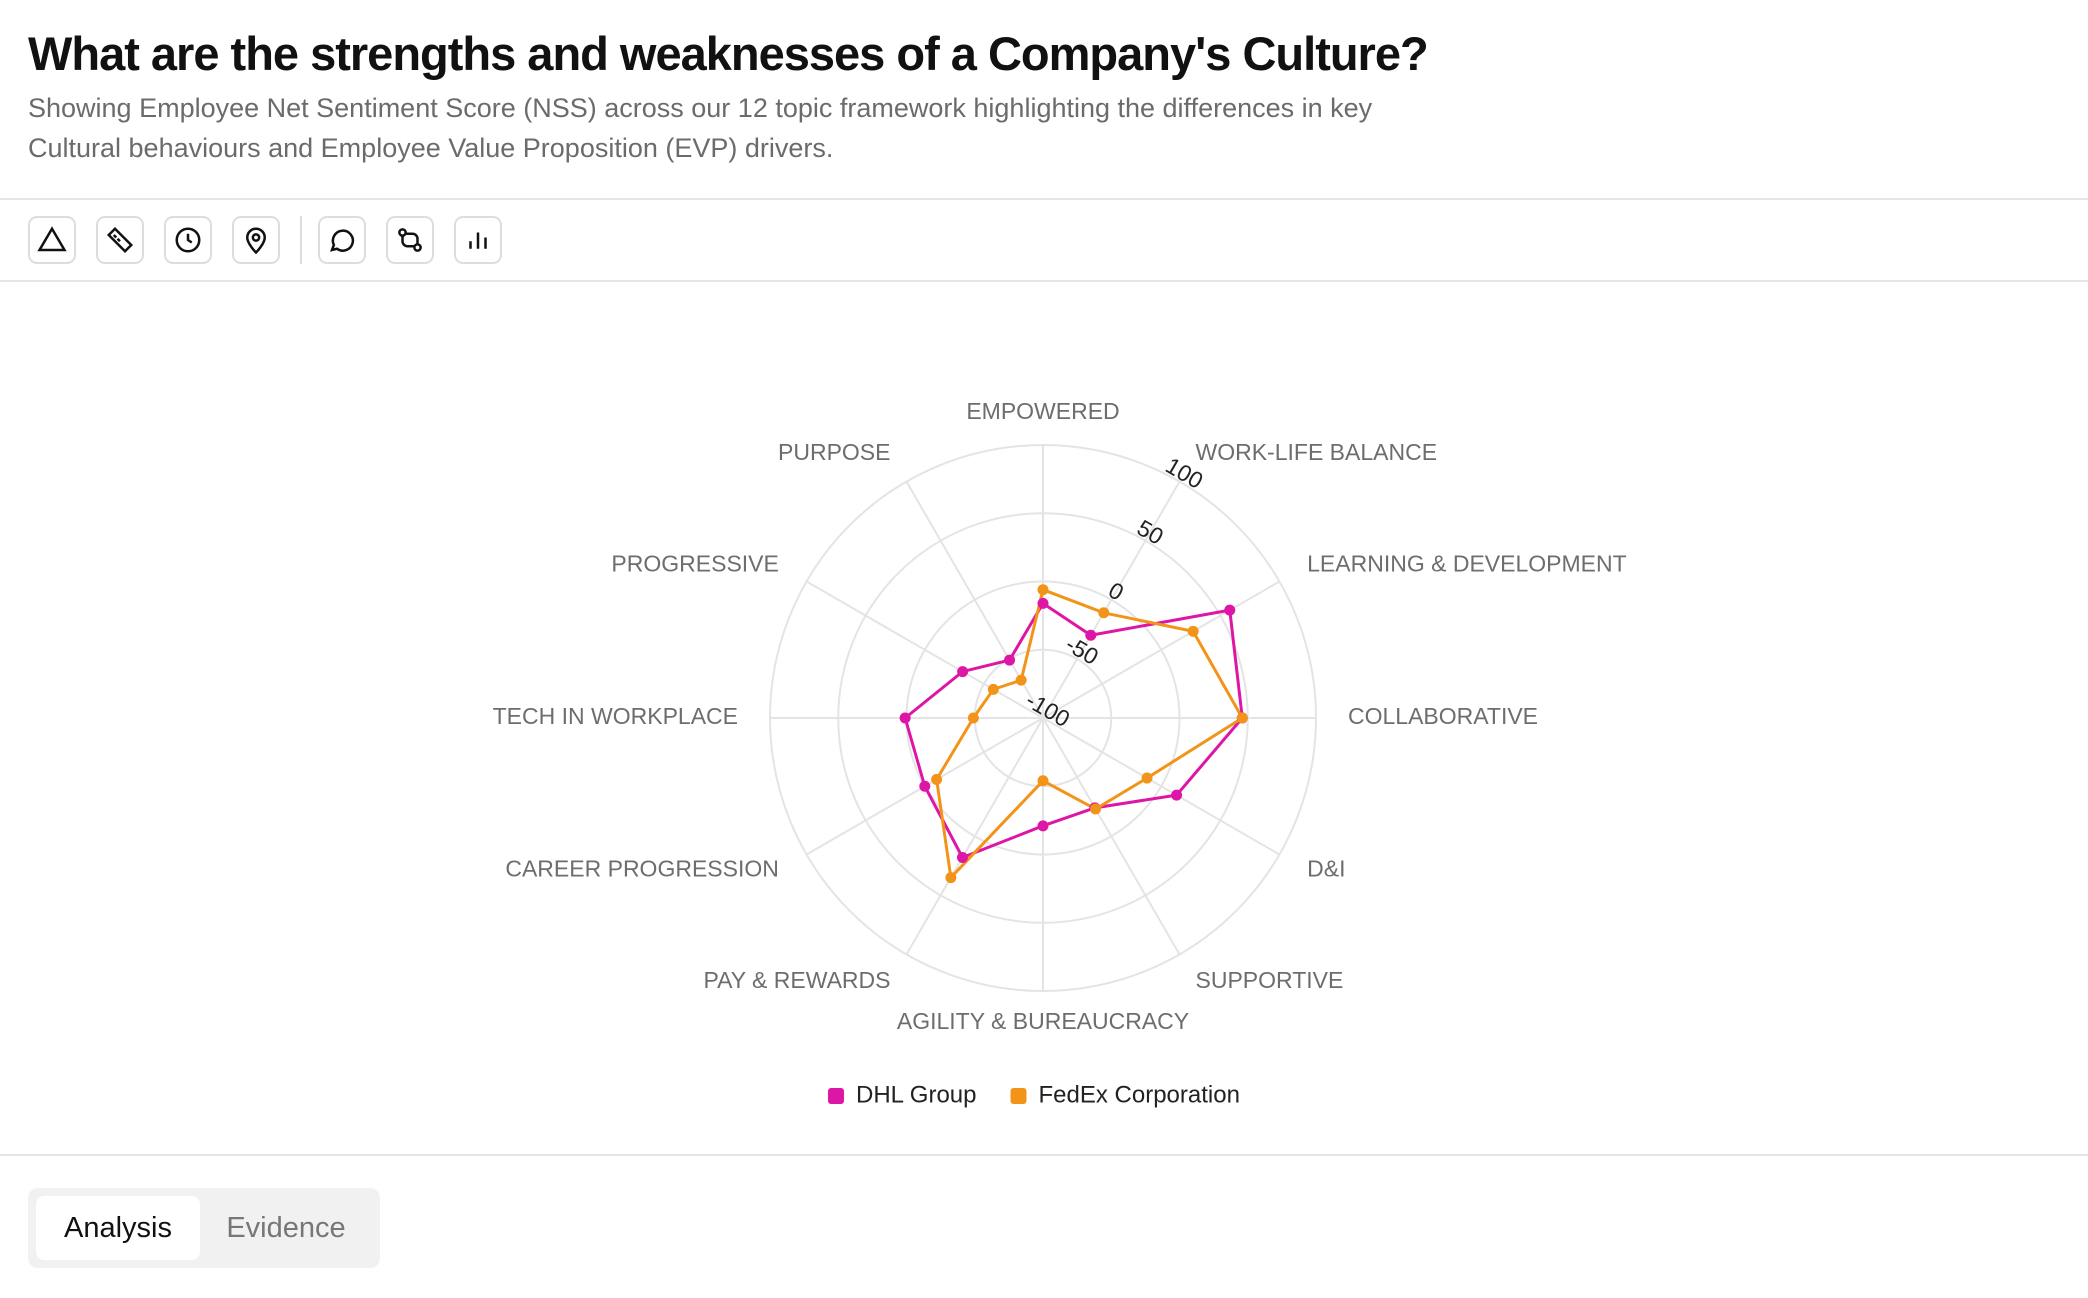 The image size is (2088, 1298). What do you see at coordinates (1139, 1094) in the screenshot?
I see `legend-label: FedEx Corporation` at bounding box center [1139, 1094].